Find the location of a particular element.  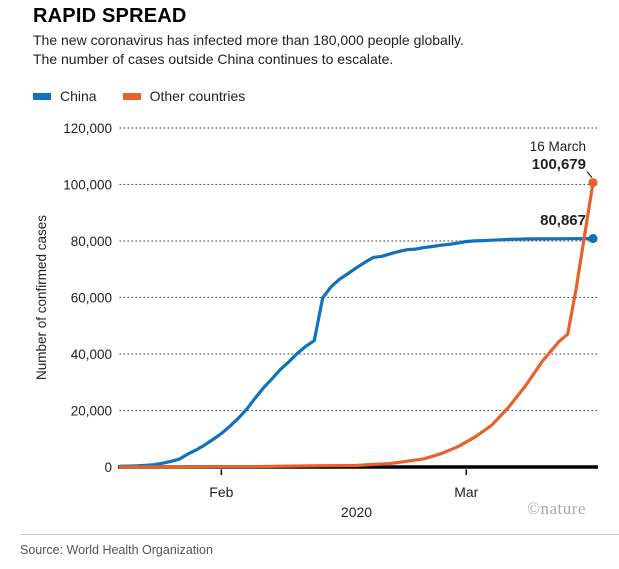

chart-title: RAPID SPREAD is located at coordinates (110, 16).